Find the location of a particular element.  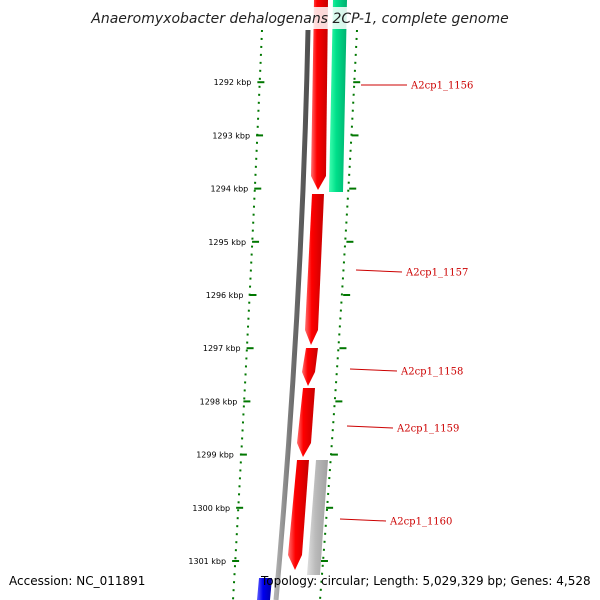

title-background is located at coordinates (300, 18).